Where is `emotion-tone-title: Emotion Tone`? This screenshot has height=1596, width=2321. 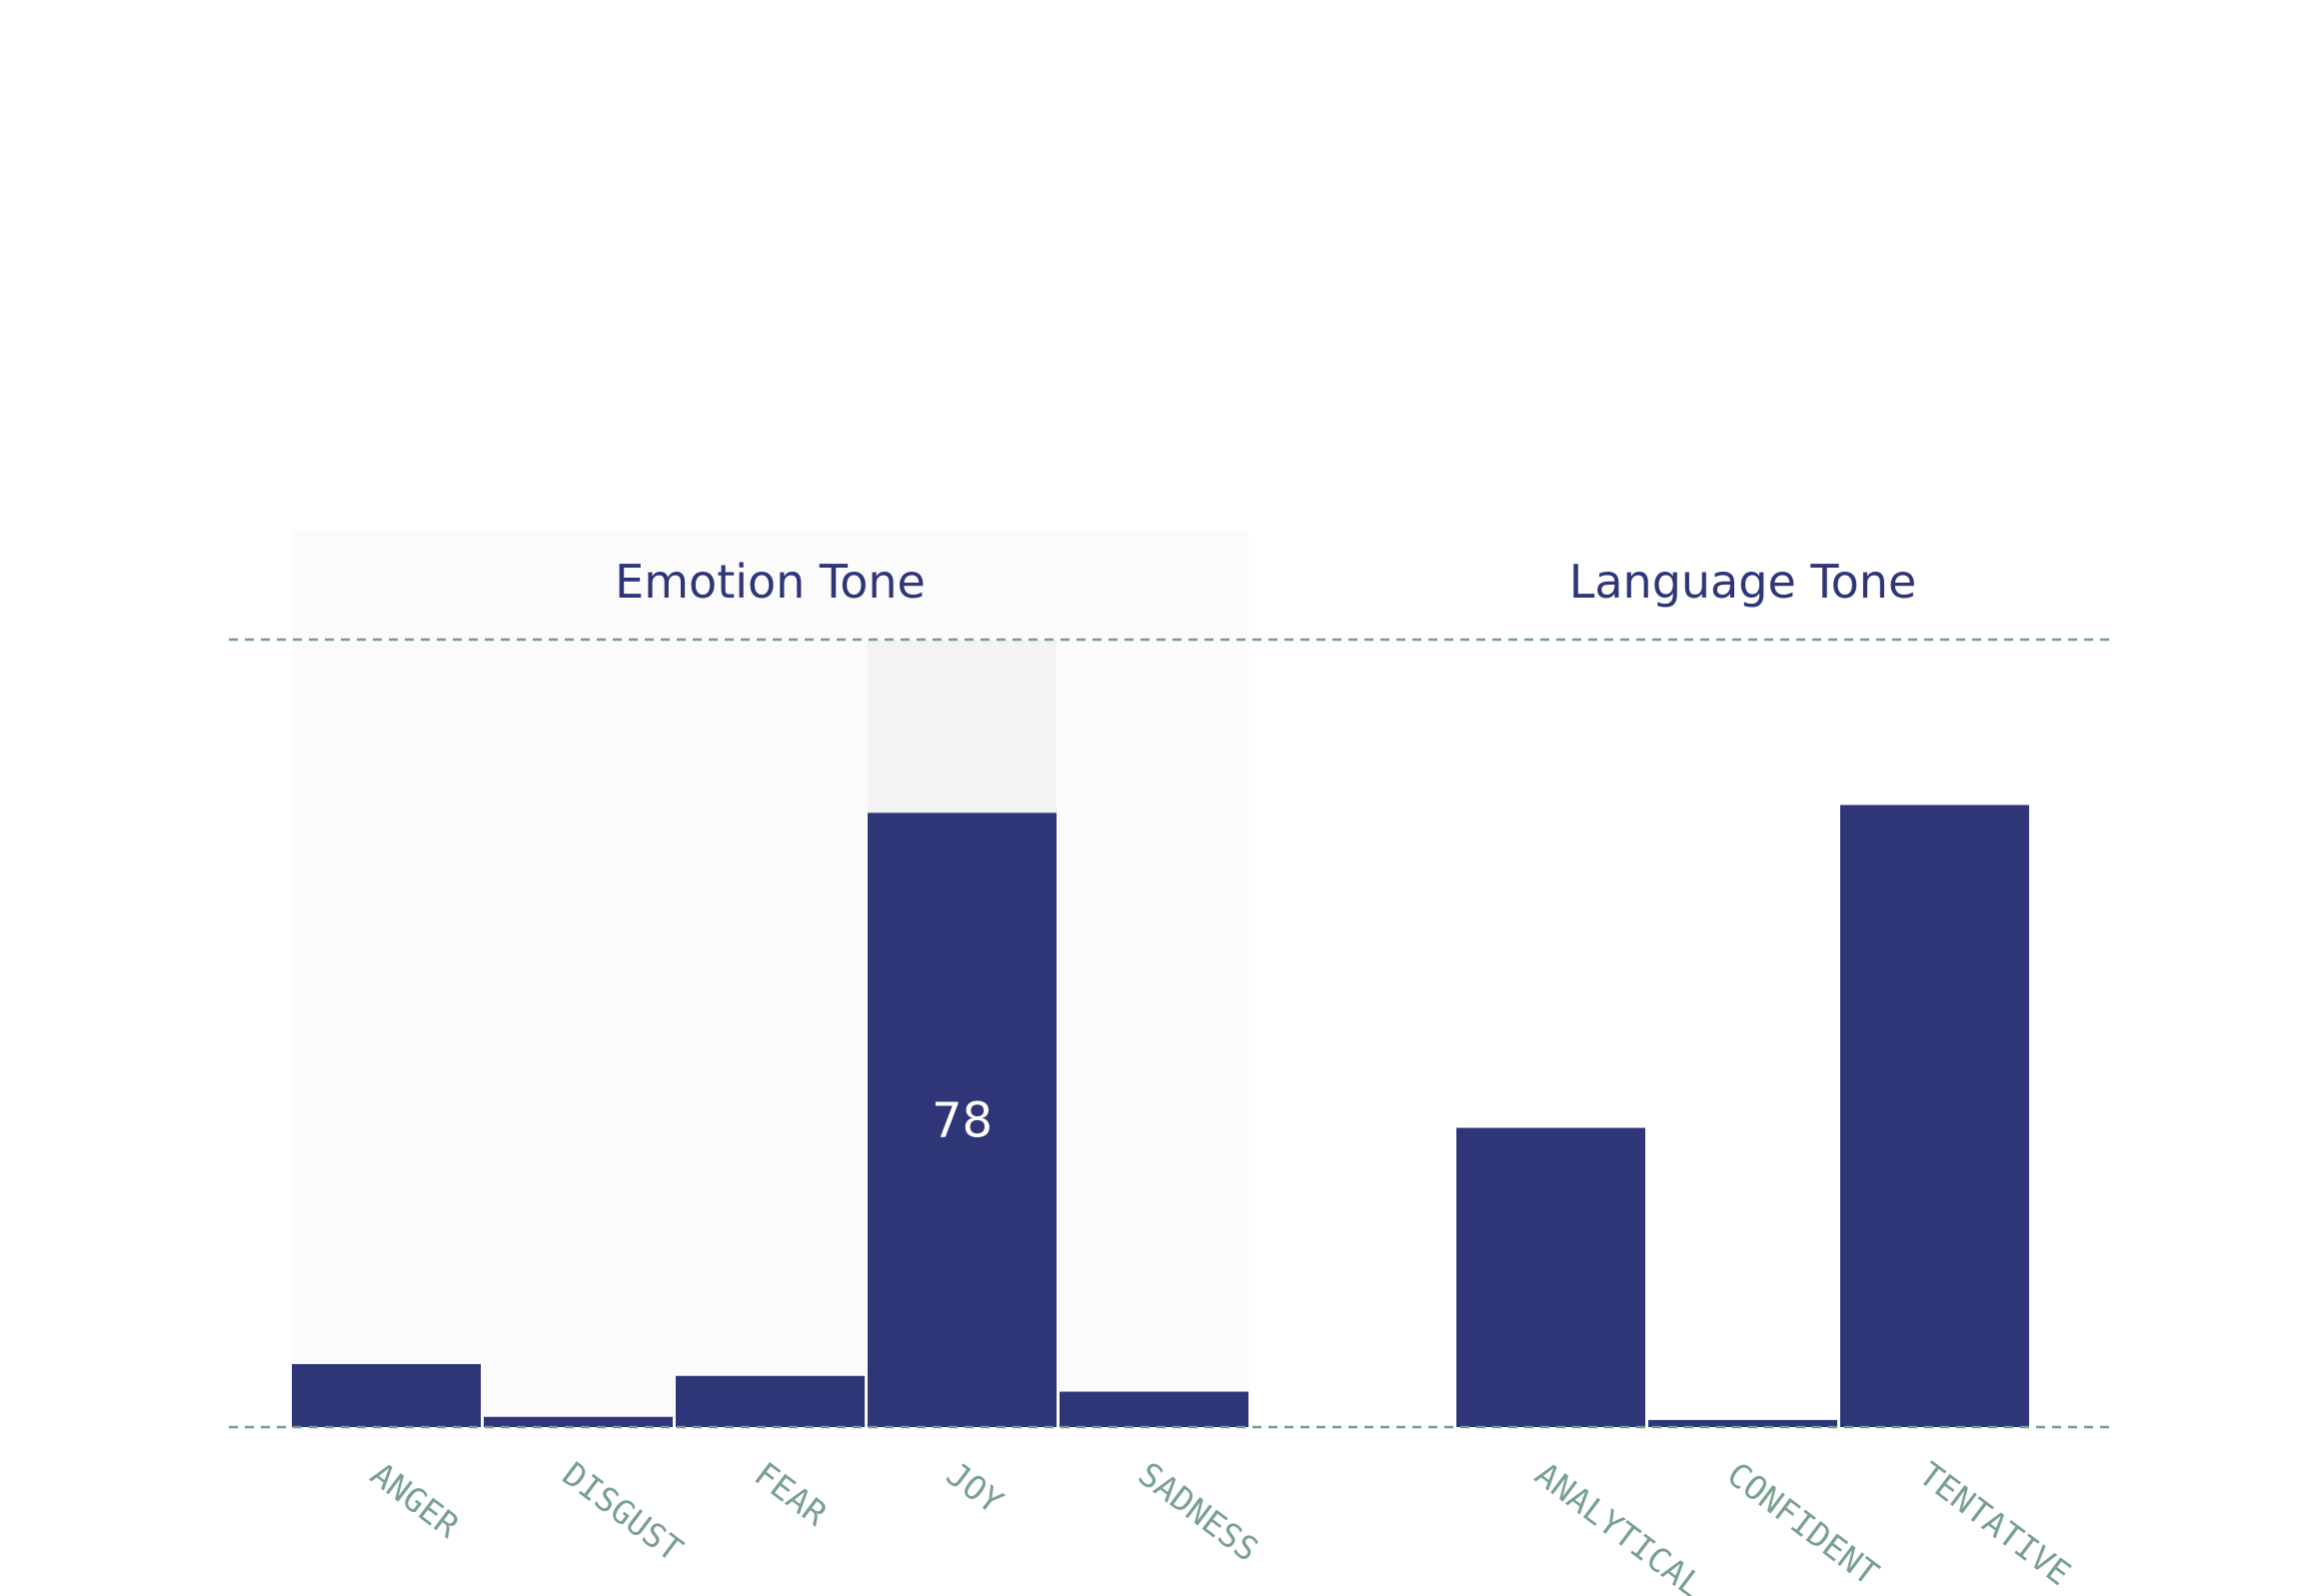 emotion-tone-title: Emotion Tone is located at coordinates (770, 582).